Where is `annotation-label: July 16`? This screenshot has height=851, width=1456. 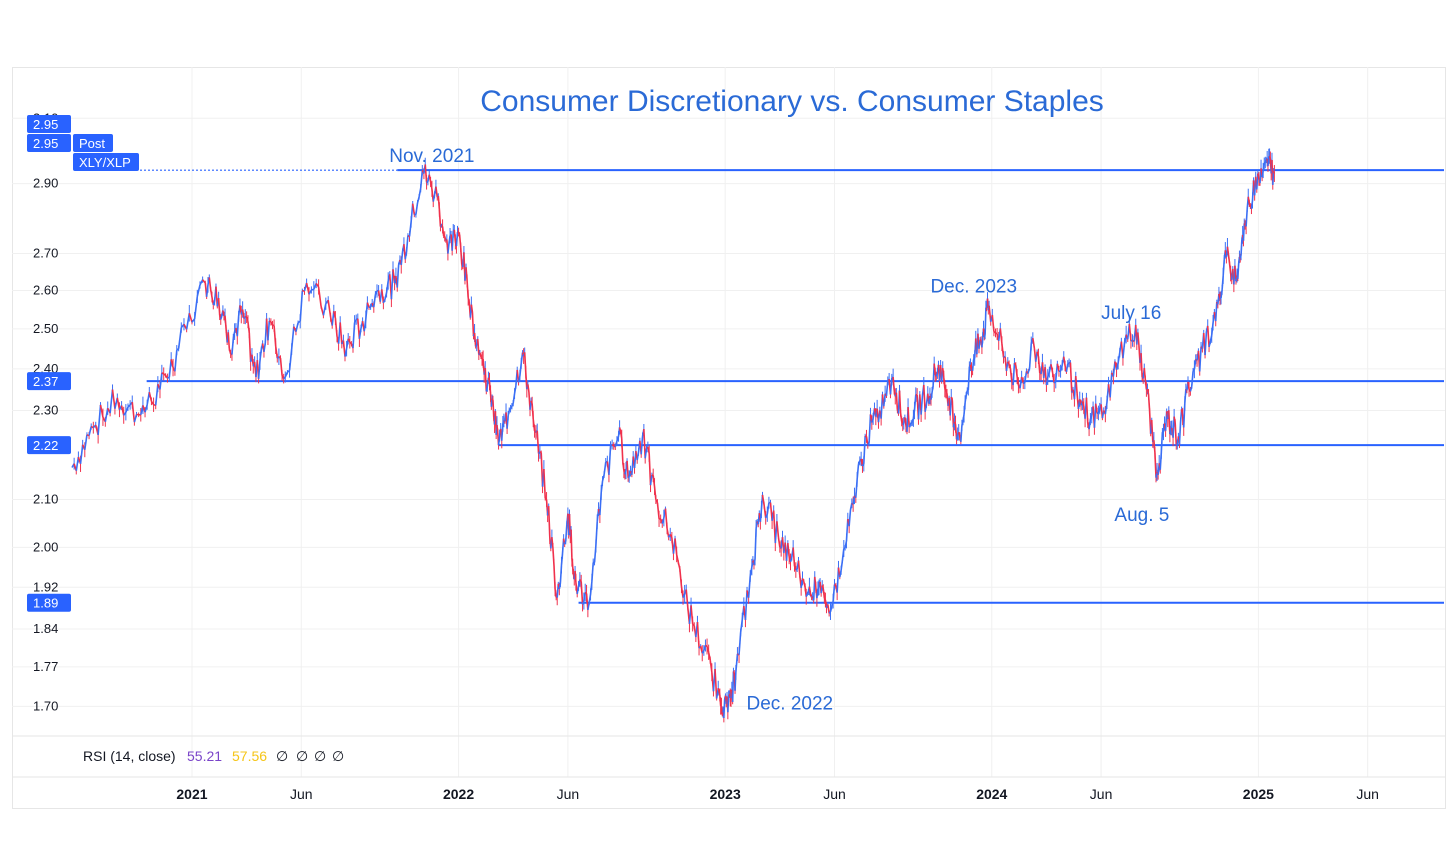
annotation-label: July 16 is located at coordinates (1131, 313).